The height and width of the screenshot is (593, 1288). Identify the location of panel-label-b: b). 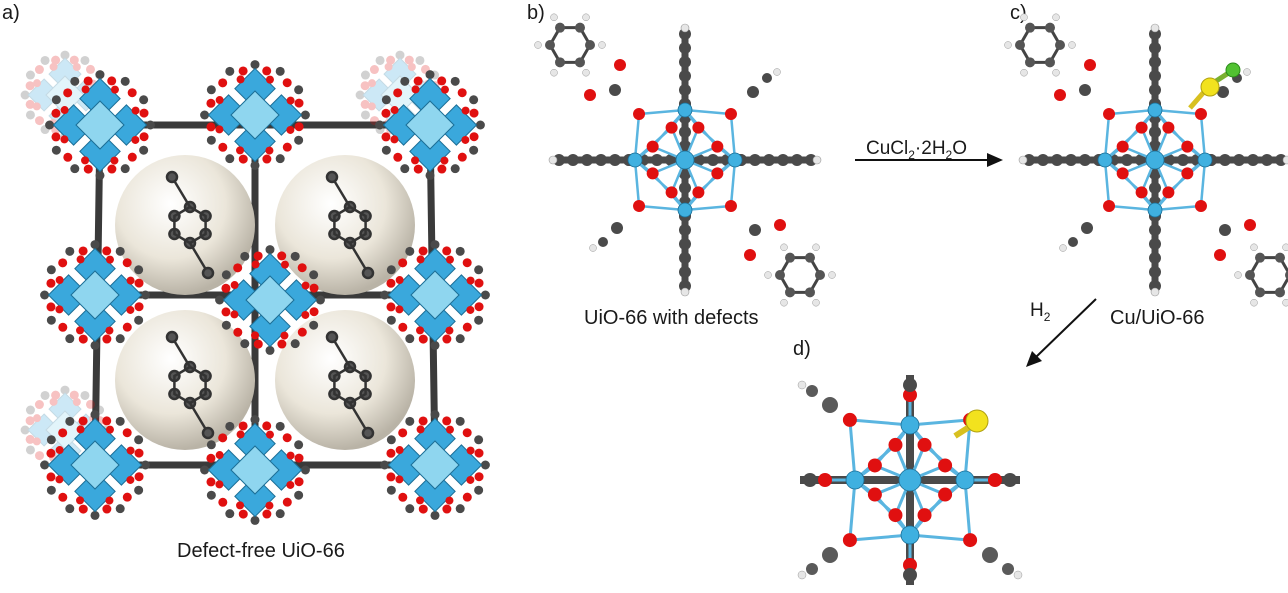
(536, 13).